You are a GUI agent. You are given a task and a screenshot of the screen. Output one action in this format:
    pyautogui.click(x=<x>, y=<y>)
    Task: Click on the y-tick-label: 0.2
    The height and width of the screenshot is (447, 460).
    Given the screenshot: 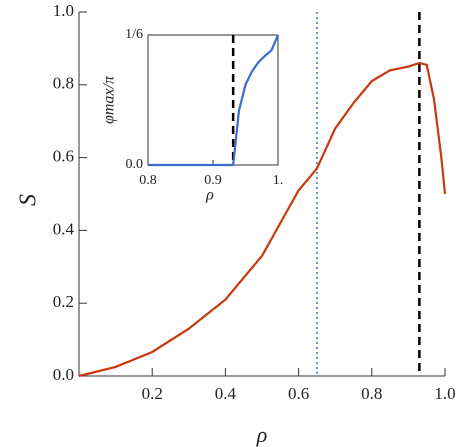 What is the action you would take?
    pyautogui.click(x=63, y=301)
    